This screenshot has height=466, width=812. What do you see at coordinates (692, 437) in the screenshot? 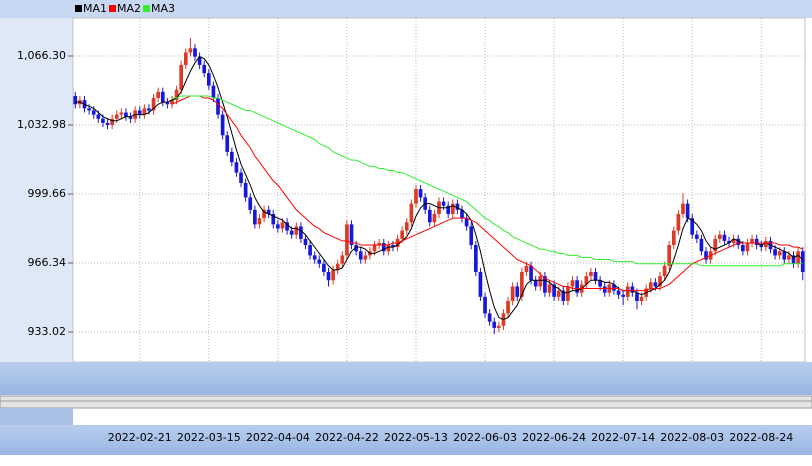
I see `x-tick-label: 2022-08-03` at bounding box center [692, 437].